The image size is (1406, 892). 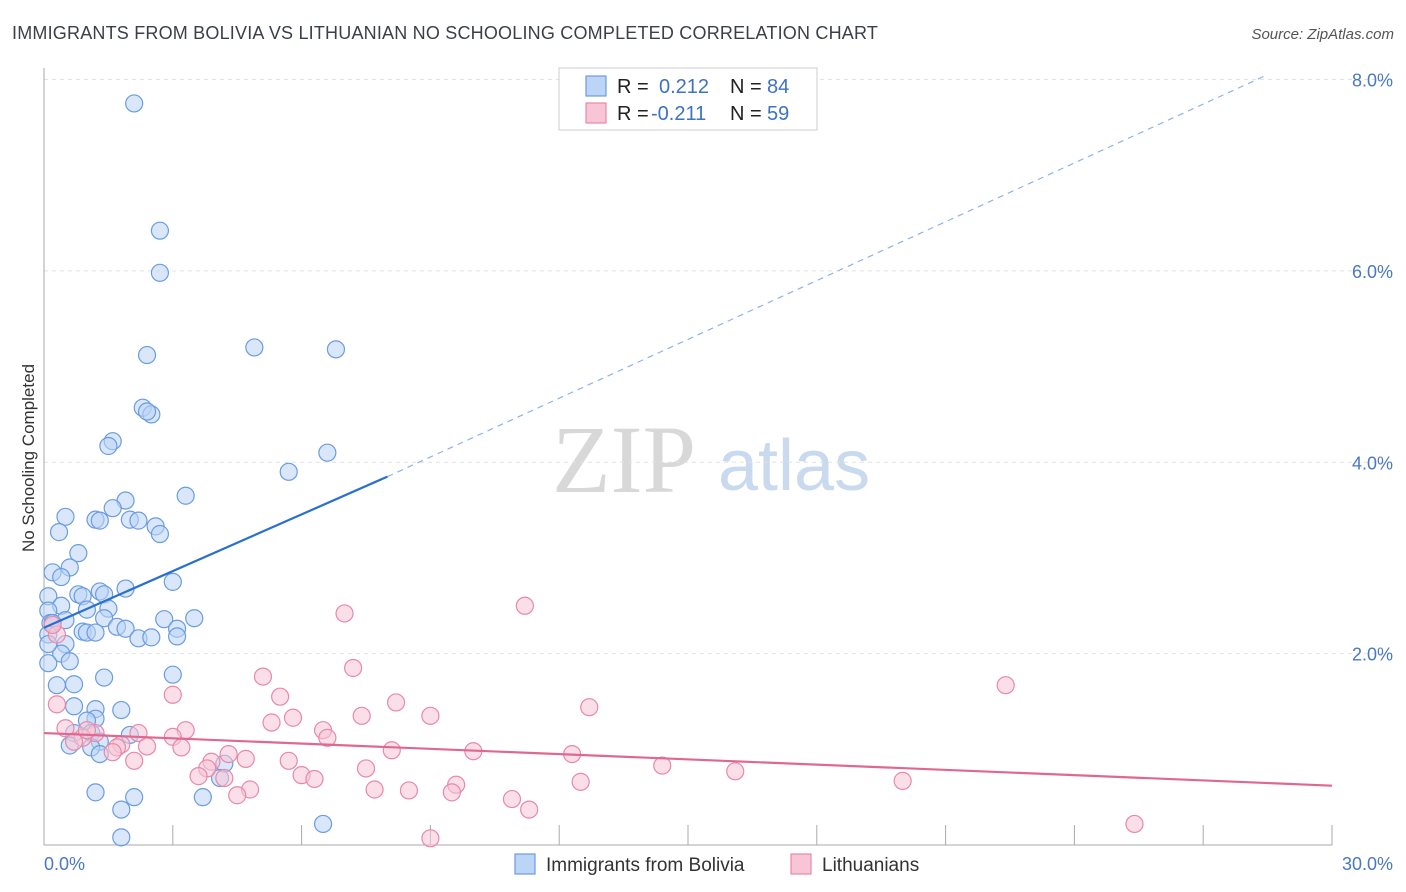 What do you see at coordinates (215, 552) in the screenshot?
I see `trend-line-bolivia` at bounding box center [215, 552].